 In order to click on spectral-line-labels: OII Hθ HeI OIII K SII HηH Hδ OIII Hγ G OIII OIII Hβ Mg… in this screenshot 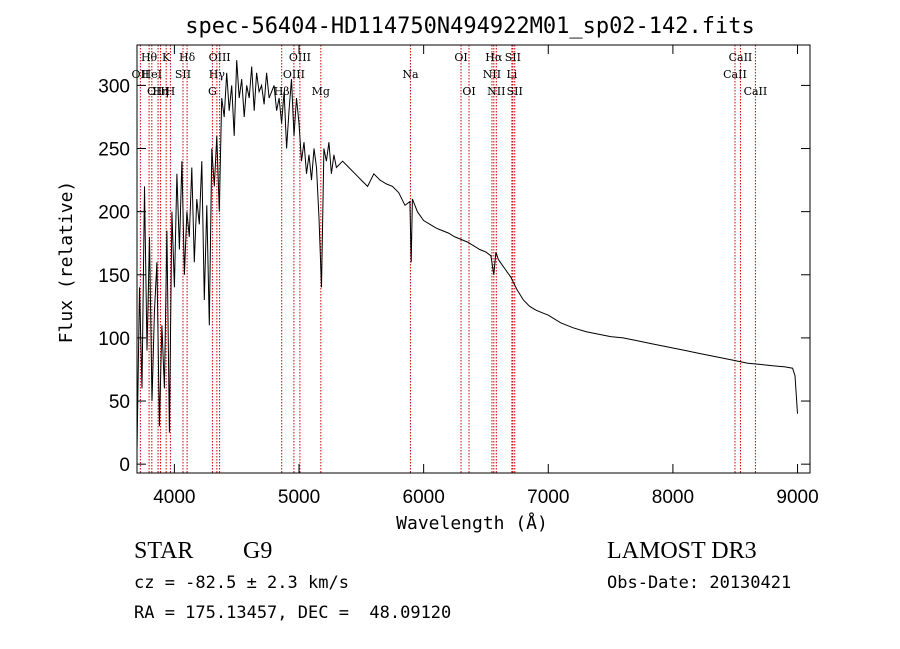, I will do `click(450, 74)`.